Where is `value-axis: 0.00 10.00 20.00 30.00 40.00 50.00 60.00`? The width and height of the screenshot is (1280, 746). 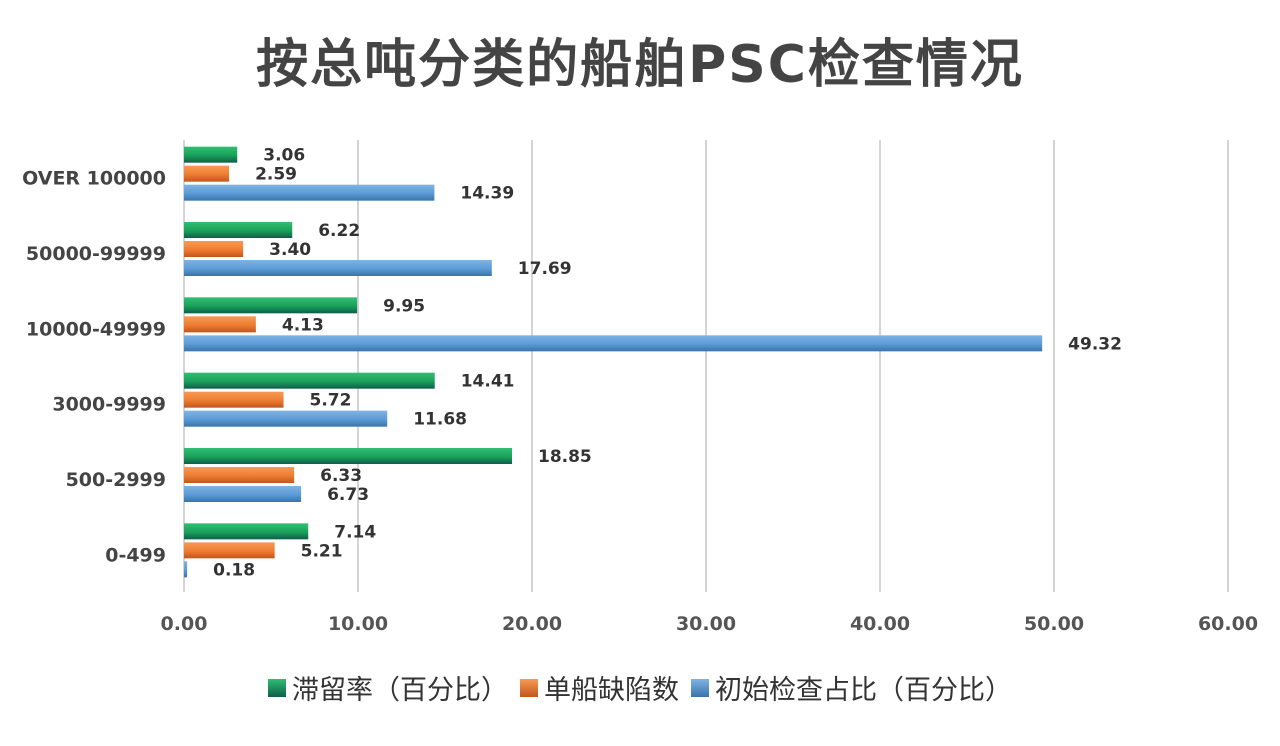
value-axis: 0.00 10.00 20.00 30.00 40.00 50.00 60.00 is located at coordinates (710, 624).